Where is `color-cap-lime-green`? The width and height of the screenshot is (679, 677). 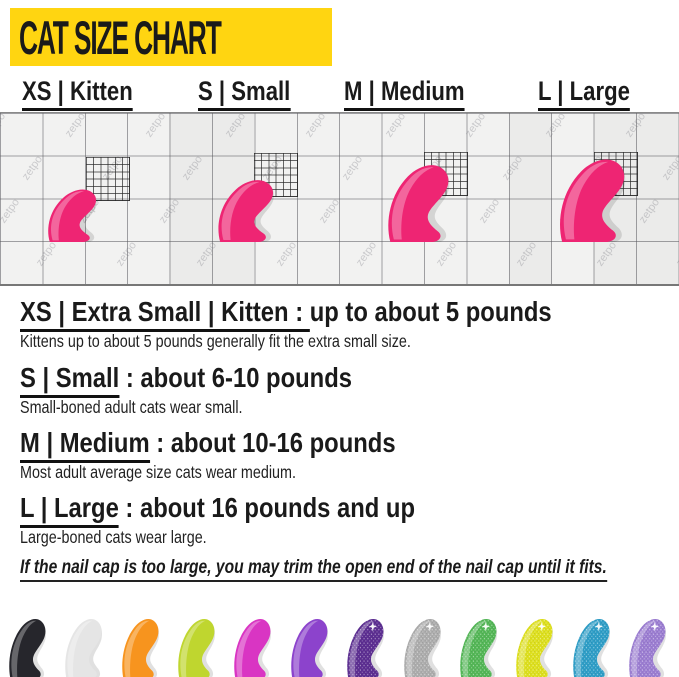
color-cap-lime-green is located at coordinates (197, 647).